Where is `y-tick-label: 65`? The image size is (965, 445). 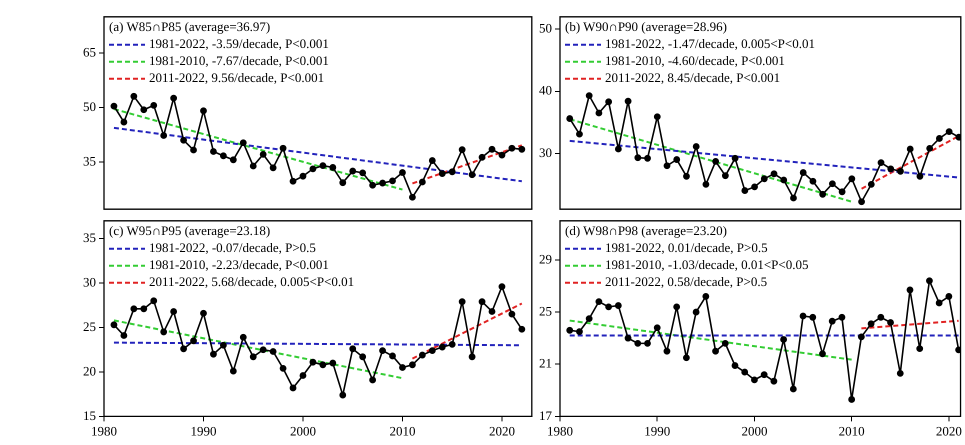 y-tick-label: 65 is located at coordinates (89, 52).